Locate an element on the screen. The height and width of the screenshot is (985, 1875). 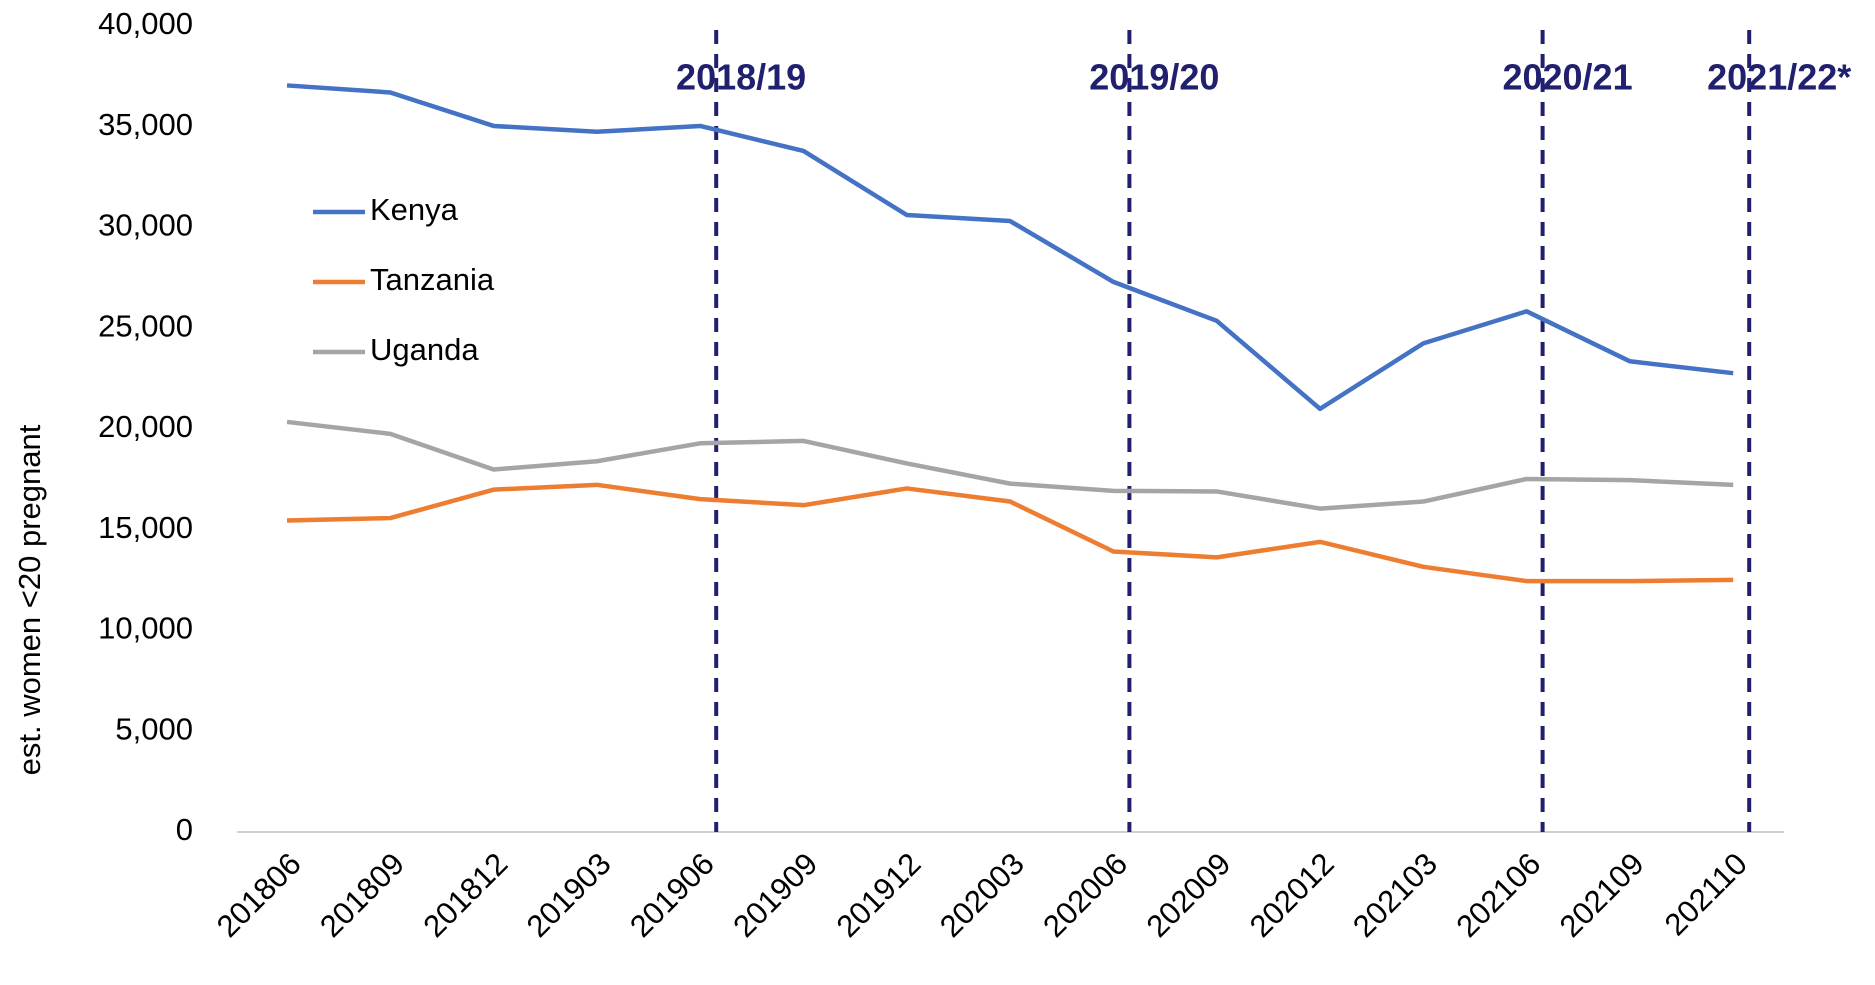
period-label: 2019/20 is located at coordinates (1154, 77).